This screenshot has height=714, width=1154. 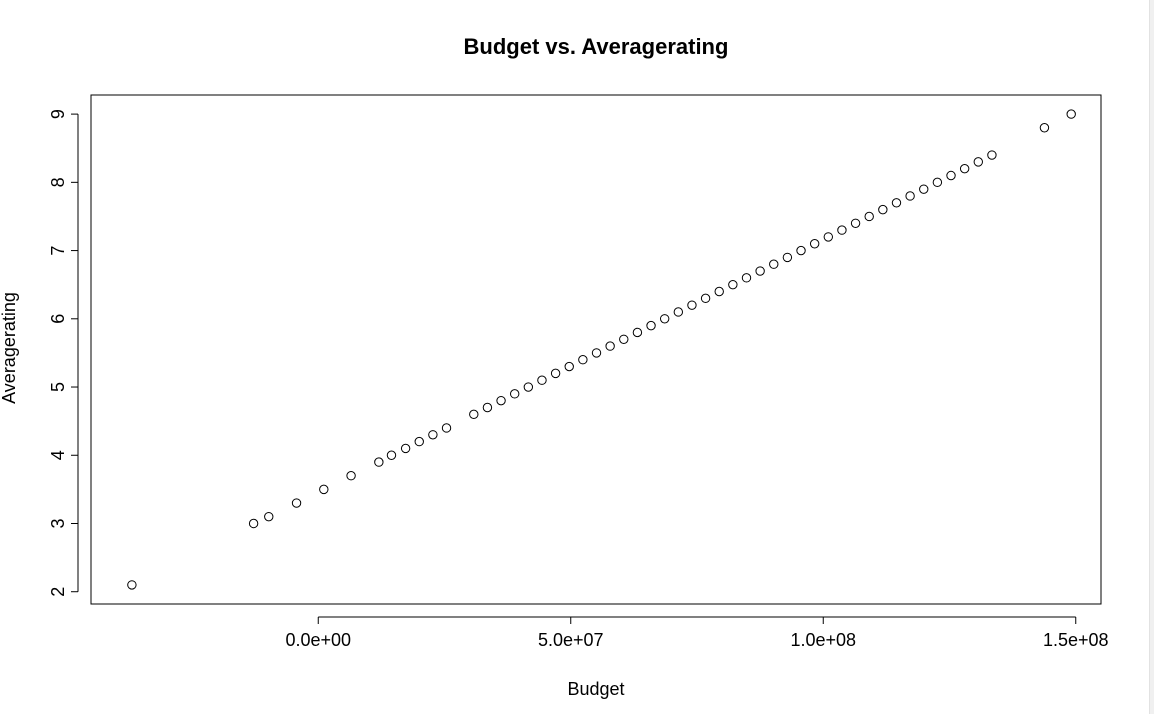 I want to click on y-tick-label: 5, so click(x=58, y=387).